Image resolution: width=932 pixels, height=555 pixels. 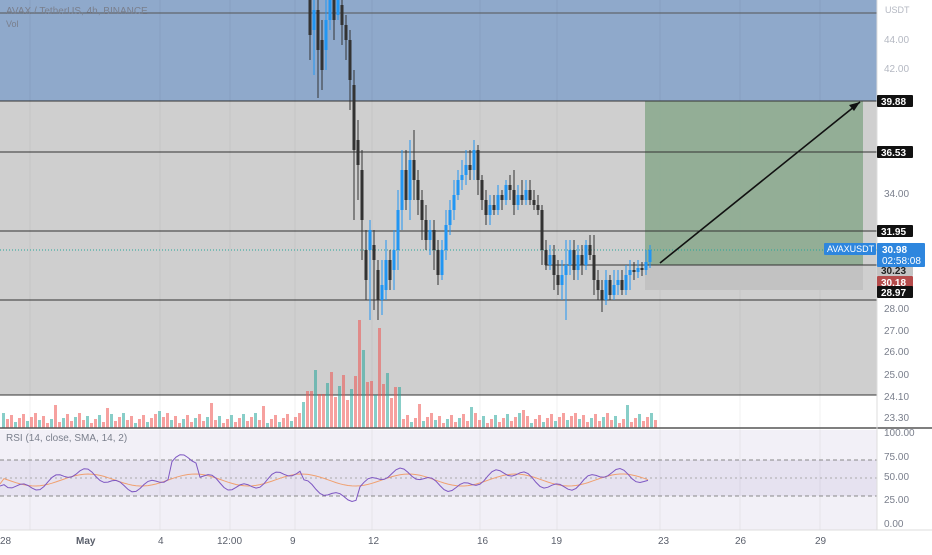 I want to click on price-tick-label: 25.00, so click(x=896, y=375).